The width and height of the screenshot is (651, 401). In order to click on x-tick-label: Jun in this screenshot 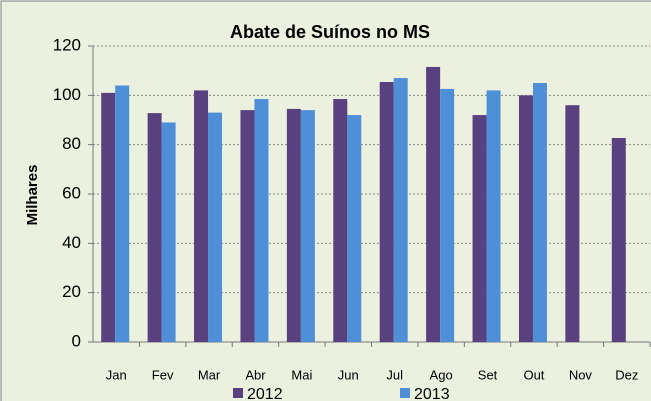, I will do `click(348, 374)`.